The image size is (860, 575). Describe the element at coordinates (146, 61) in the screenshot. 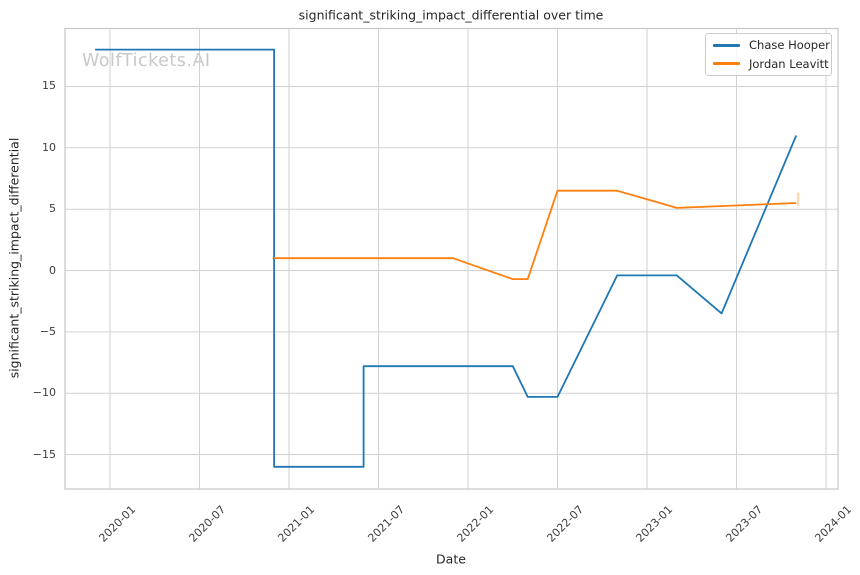

I see `watermark: WolfTickets.AI` at that location.